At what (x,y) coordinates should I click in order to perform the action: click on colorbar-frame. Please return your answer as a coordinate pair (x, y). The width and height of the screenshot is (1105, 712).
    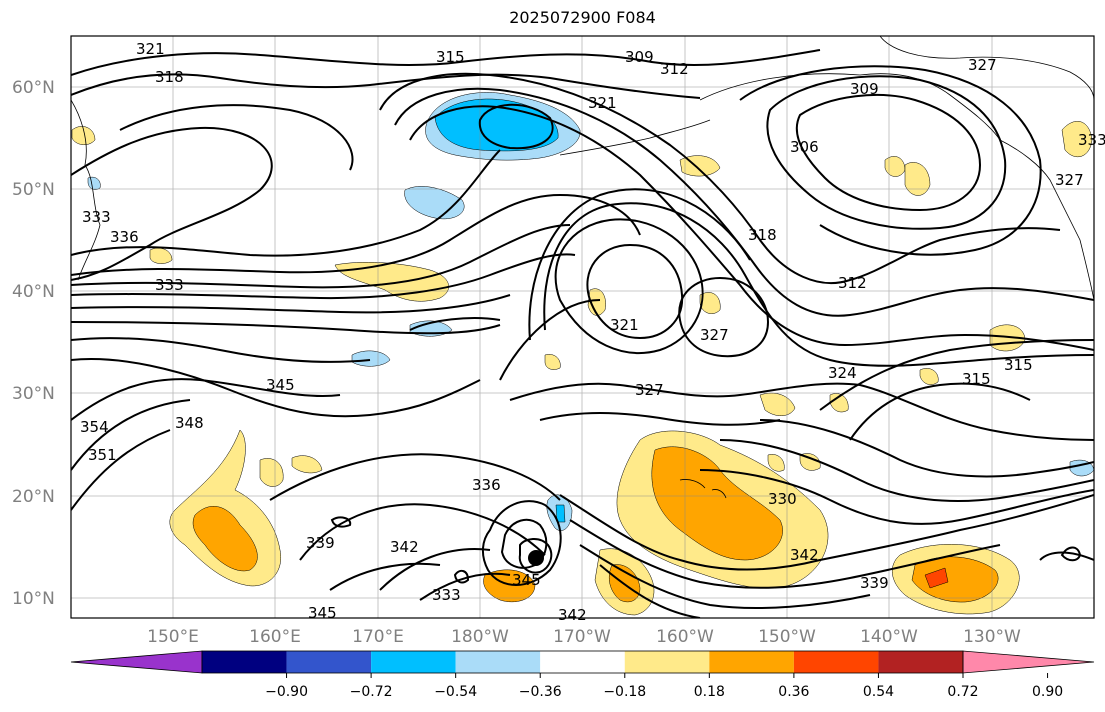
    Looking at the image, I should click on (582, 662).